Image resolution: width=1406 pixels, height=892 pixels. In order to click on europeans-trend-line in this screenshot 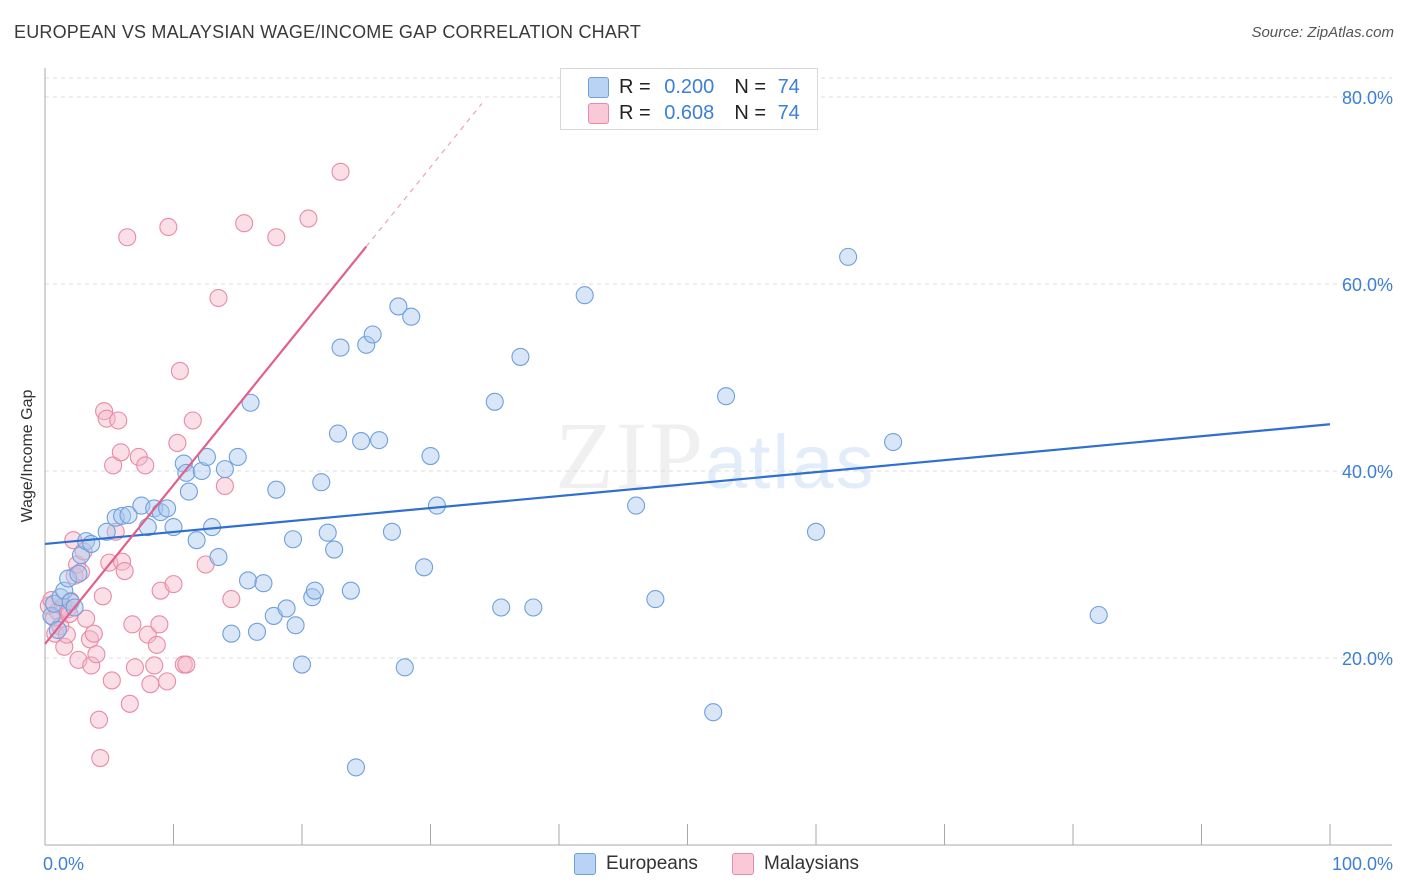, I will do `click(687, 484)`.